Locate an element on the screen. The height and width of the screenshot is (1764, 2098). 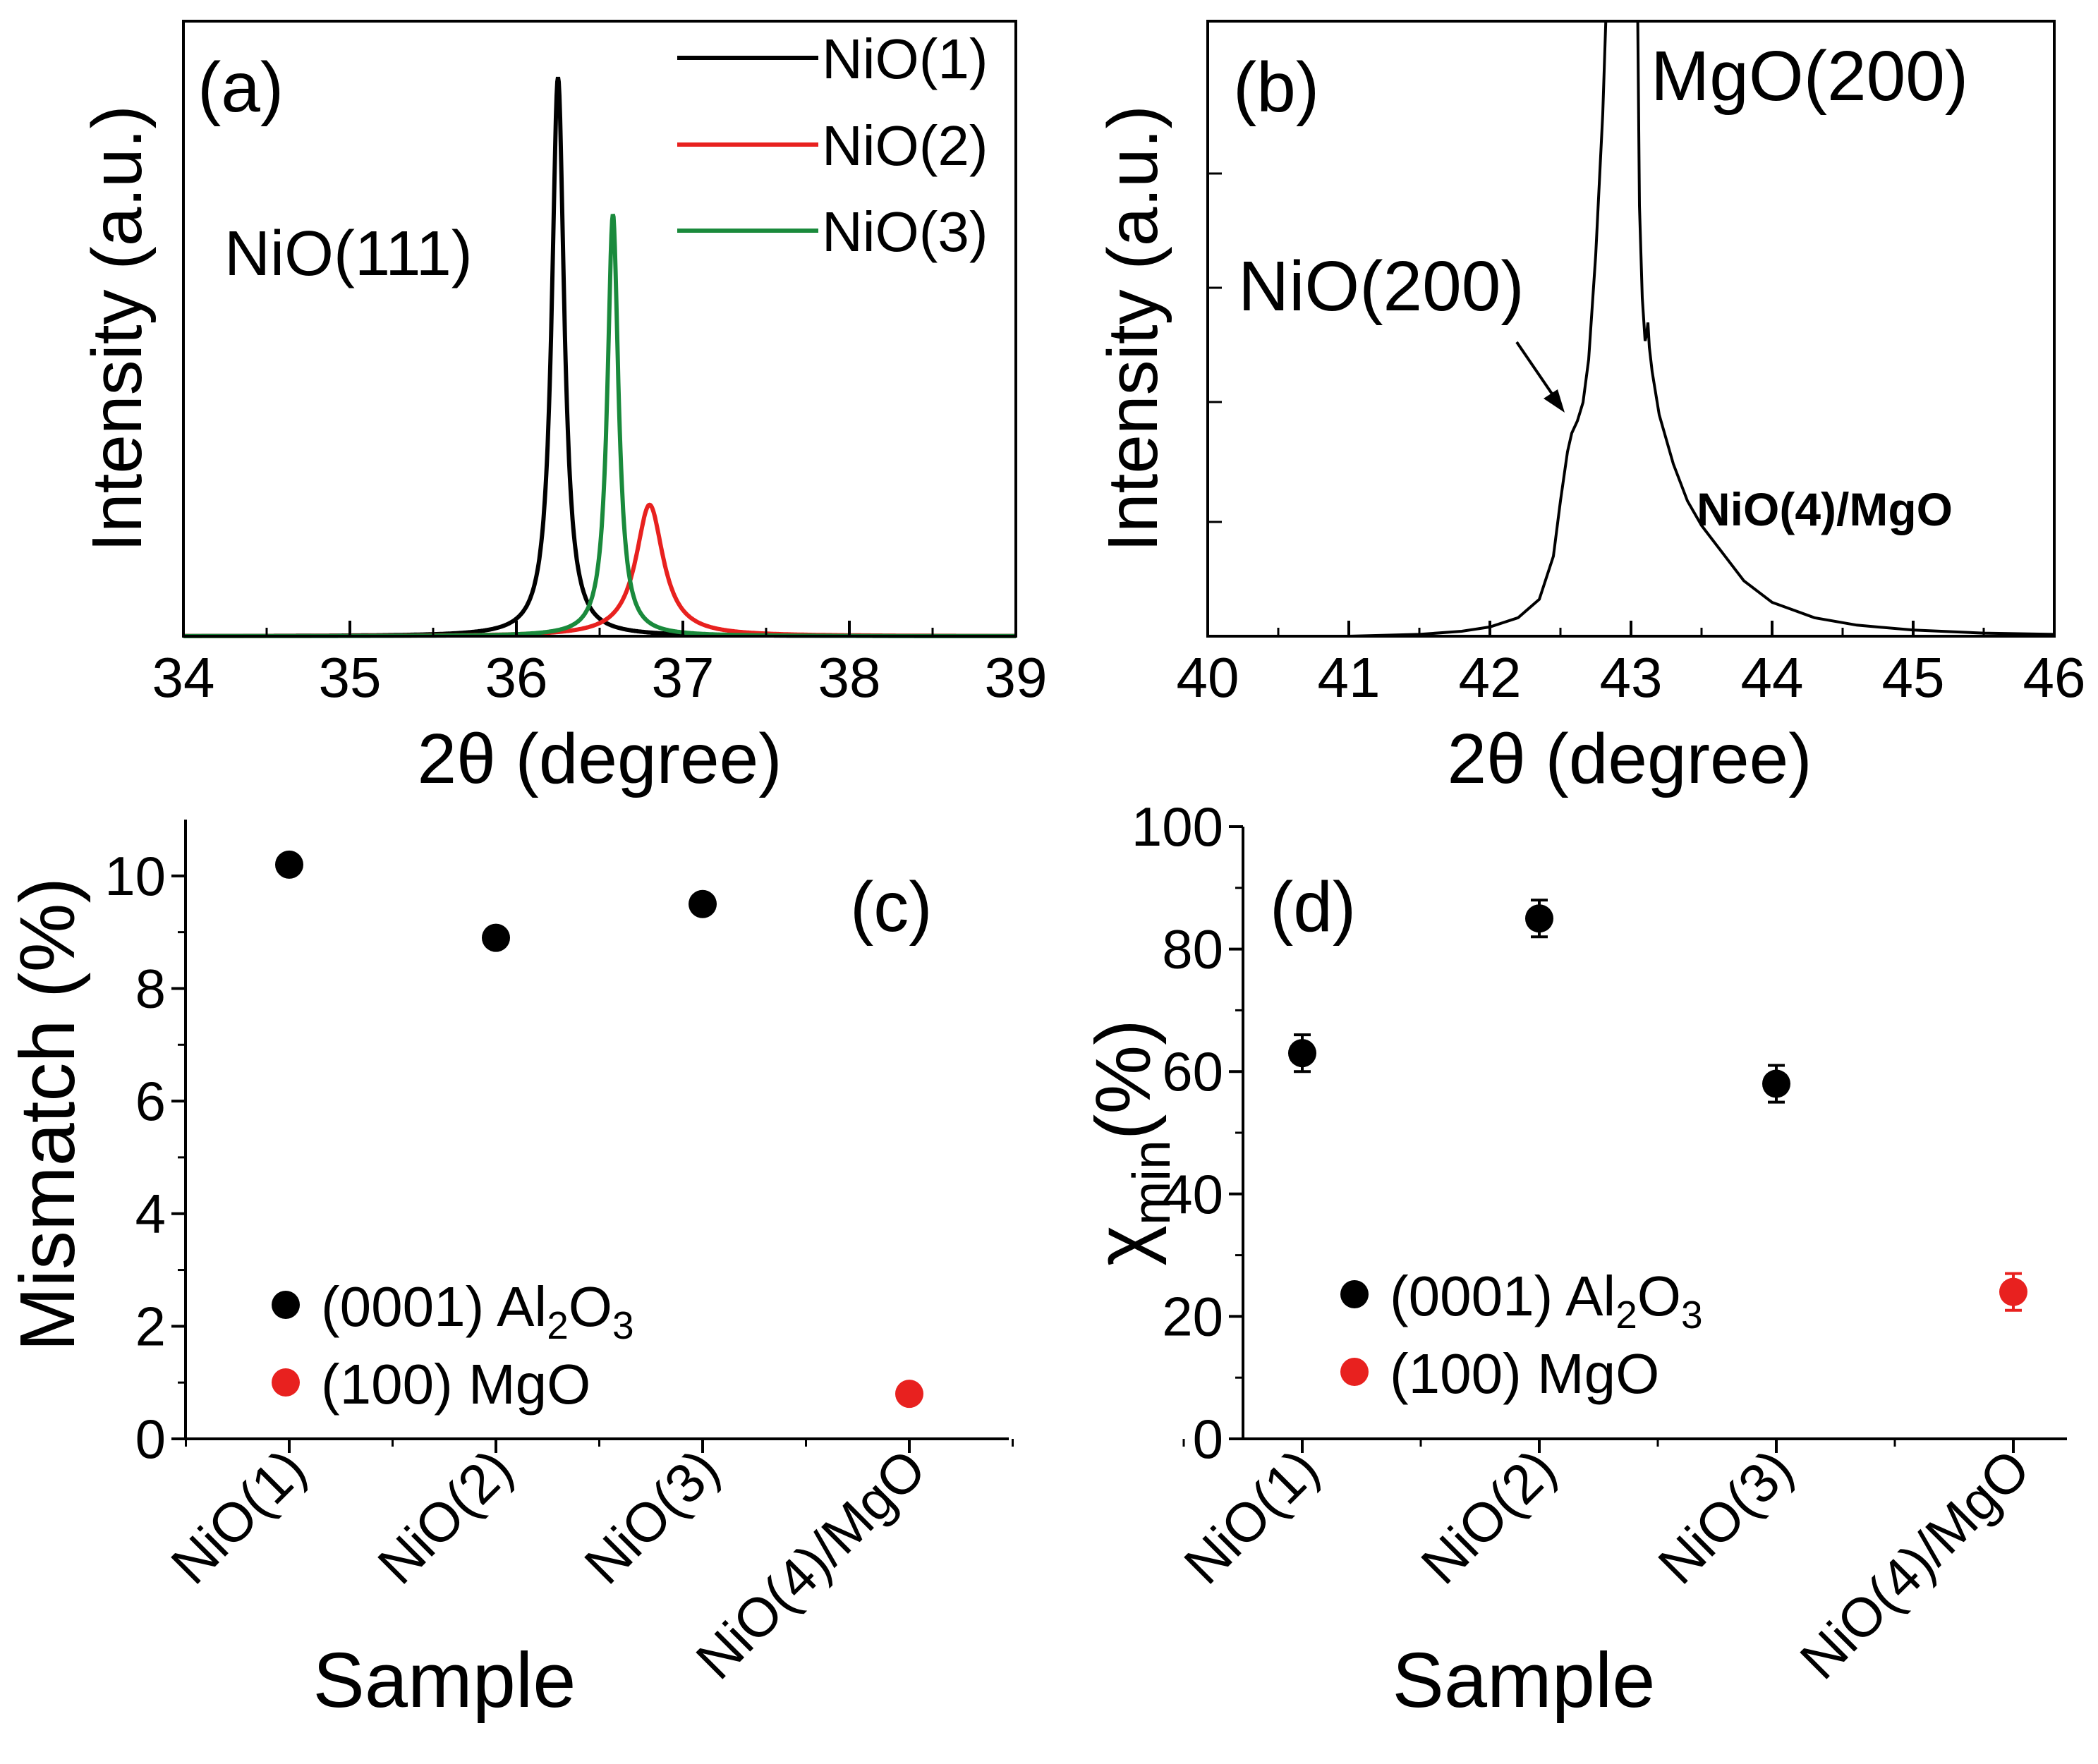
x-tick-label: 46 is located at coordinates (2054, 678).